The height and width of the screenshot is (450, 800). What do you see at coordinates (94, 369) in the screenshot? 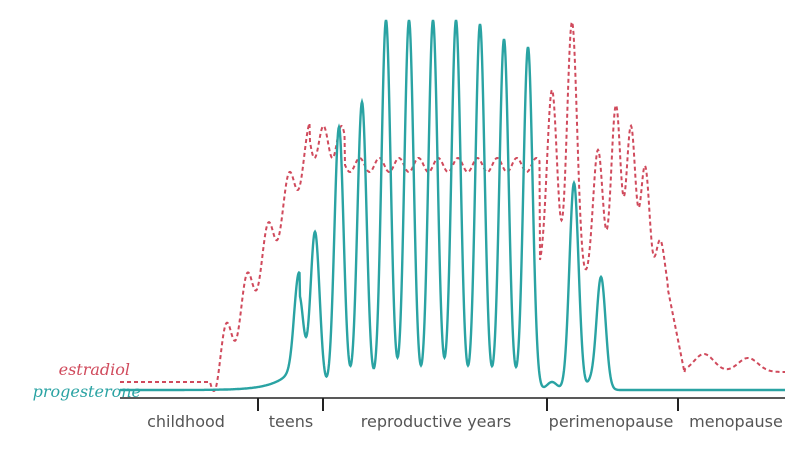
I see `series-label-estradiol: estradiol` at bounding box center [94, 369].